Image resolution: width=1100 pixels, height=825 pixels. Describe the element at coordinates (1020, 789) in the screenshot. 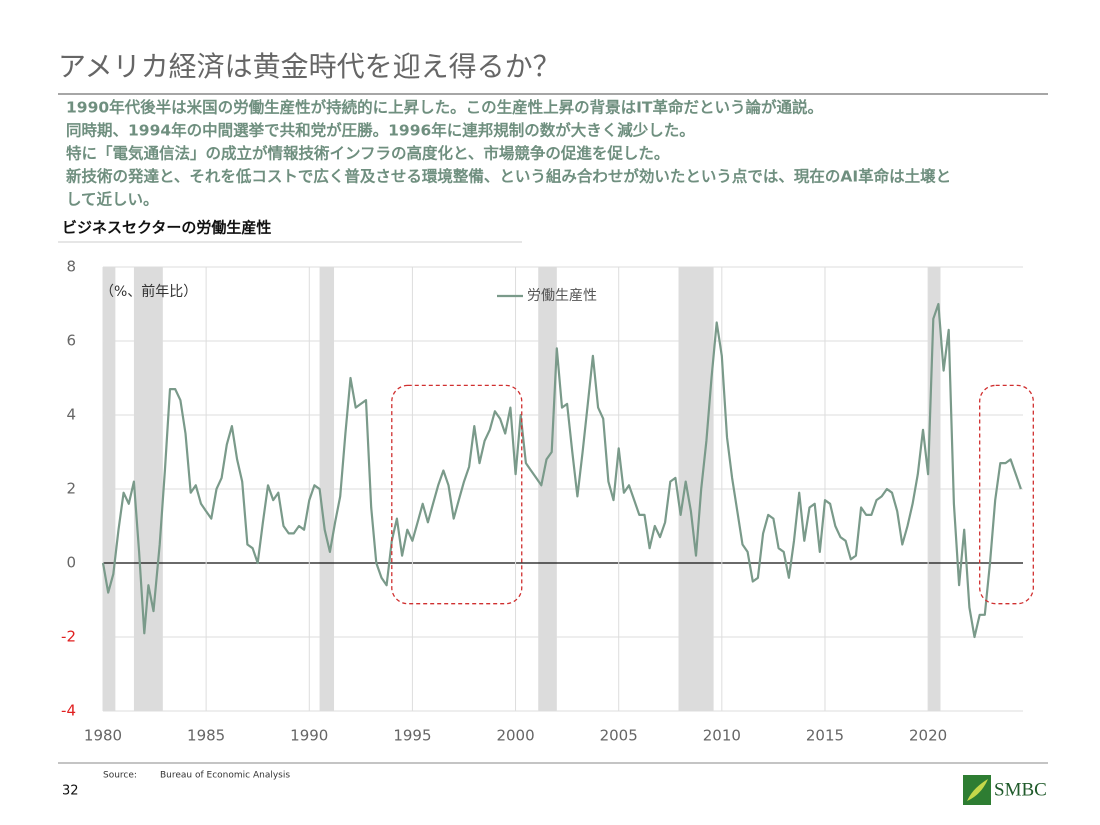

I see `logo-text: SMBC` at that location.